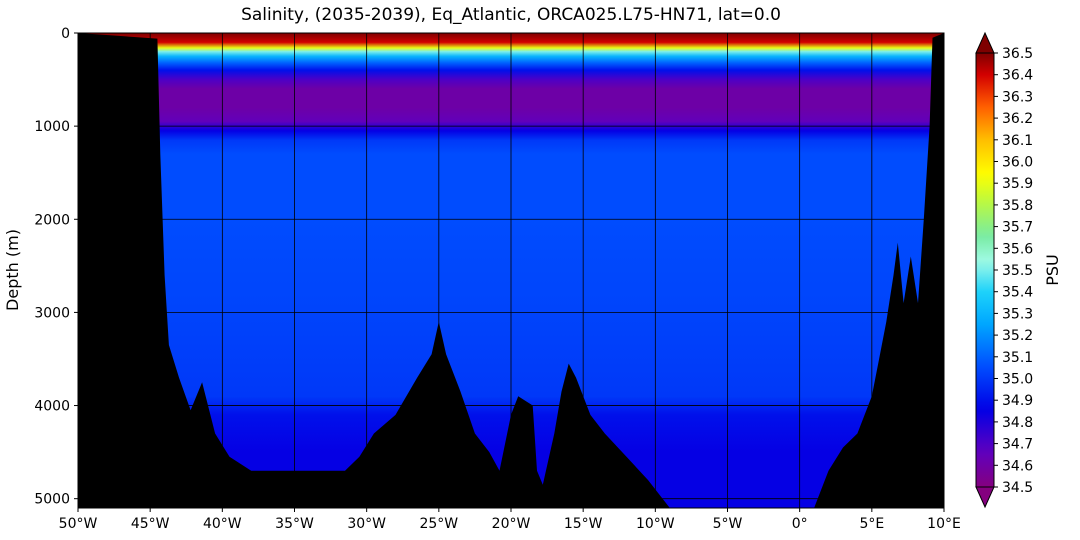 This screenshot has height=540, width=1080. What do you see at coordinates (511, 524) in the screenshot?
I see `x-tick-label: 20°W` at bounding box center [511, 524].